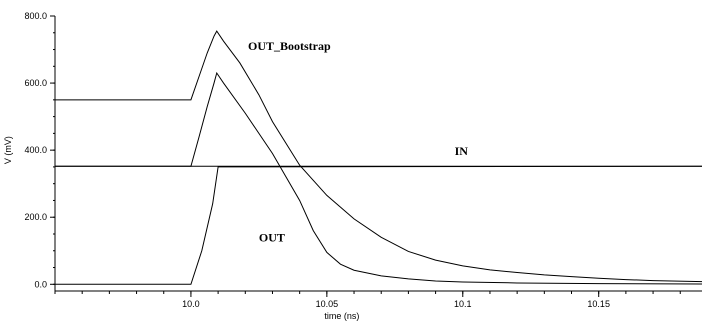 This screenshot has height=322, width=710. Describe the element at coordinates (191, 304) in the screenshot. I see `x-tick-label: 10.0` at that location.